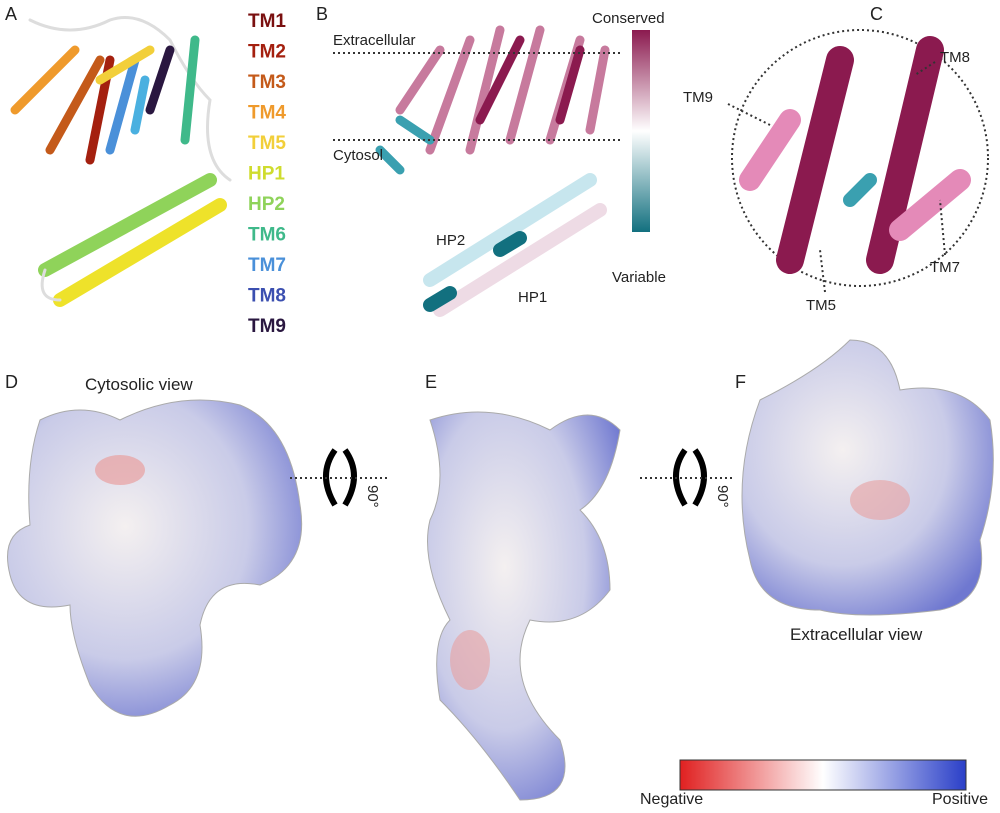 The width and height of the screenshot is (1000, 813). What do you see at coordinates (267, 326) in the screenshot?
I see `legend-entry: TM9` at bounding box center [267, 326].